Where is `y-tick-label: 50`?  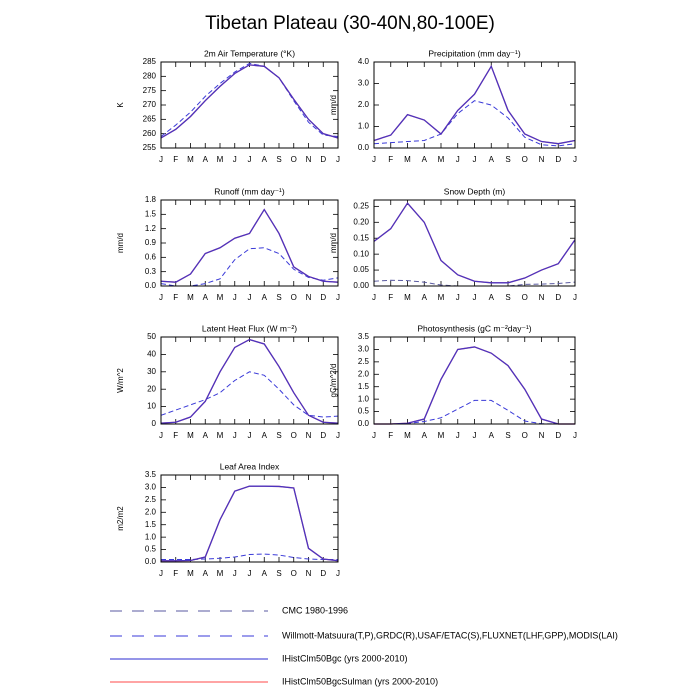
y-tick-label: 50 is located at coordinates (151, 336).